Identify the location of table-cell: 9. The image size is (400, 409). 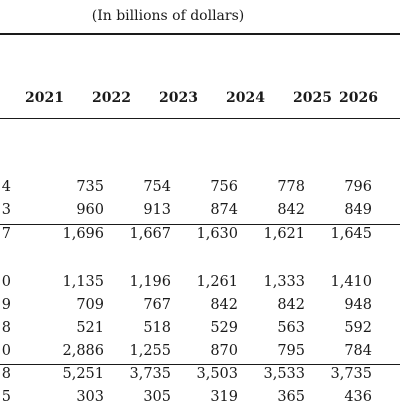
(6, 305).